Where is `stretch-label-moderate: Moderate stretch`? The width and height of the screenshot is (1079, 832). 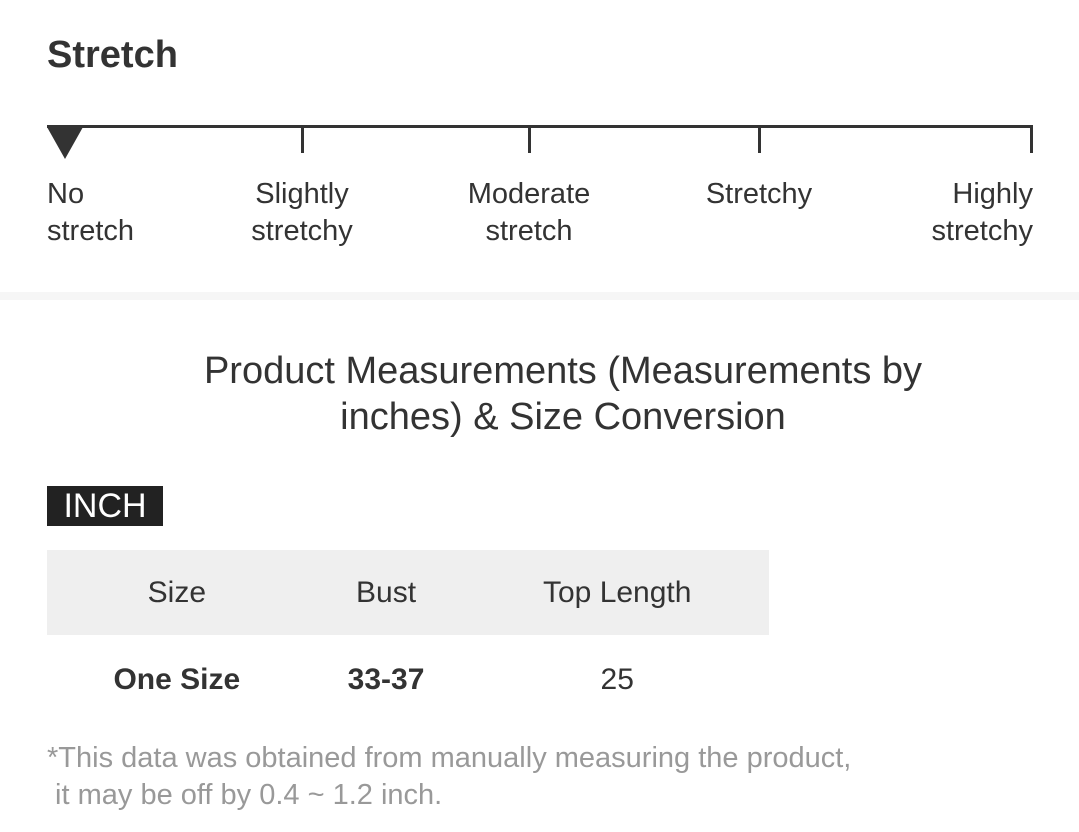 stretch-label-moderate: Moderate stretch is located at coordinates (529, 213).